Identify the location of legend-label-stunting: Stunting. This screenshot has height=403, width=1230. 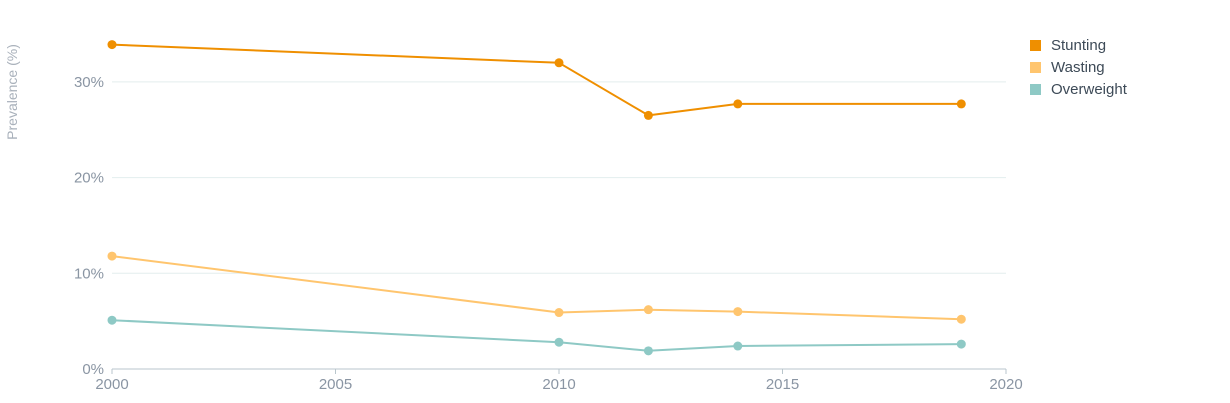
(1079, 45).